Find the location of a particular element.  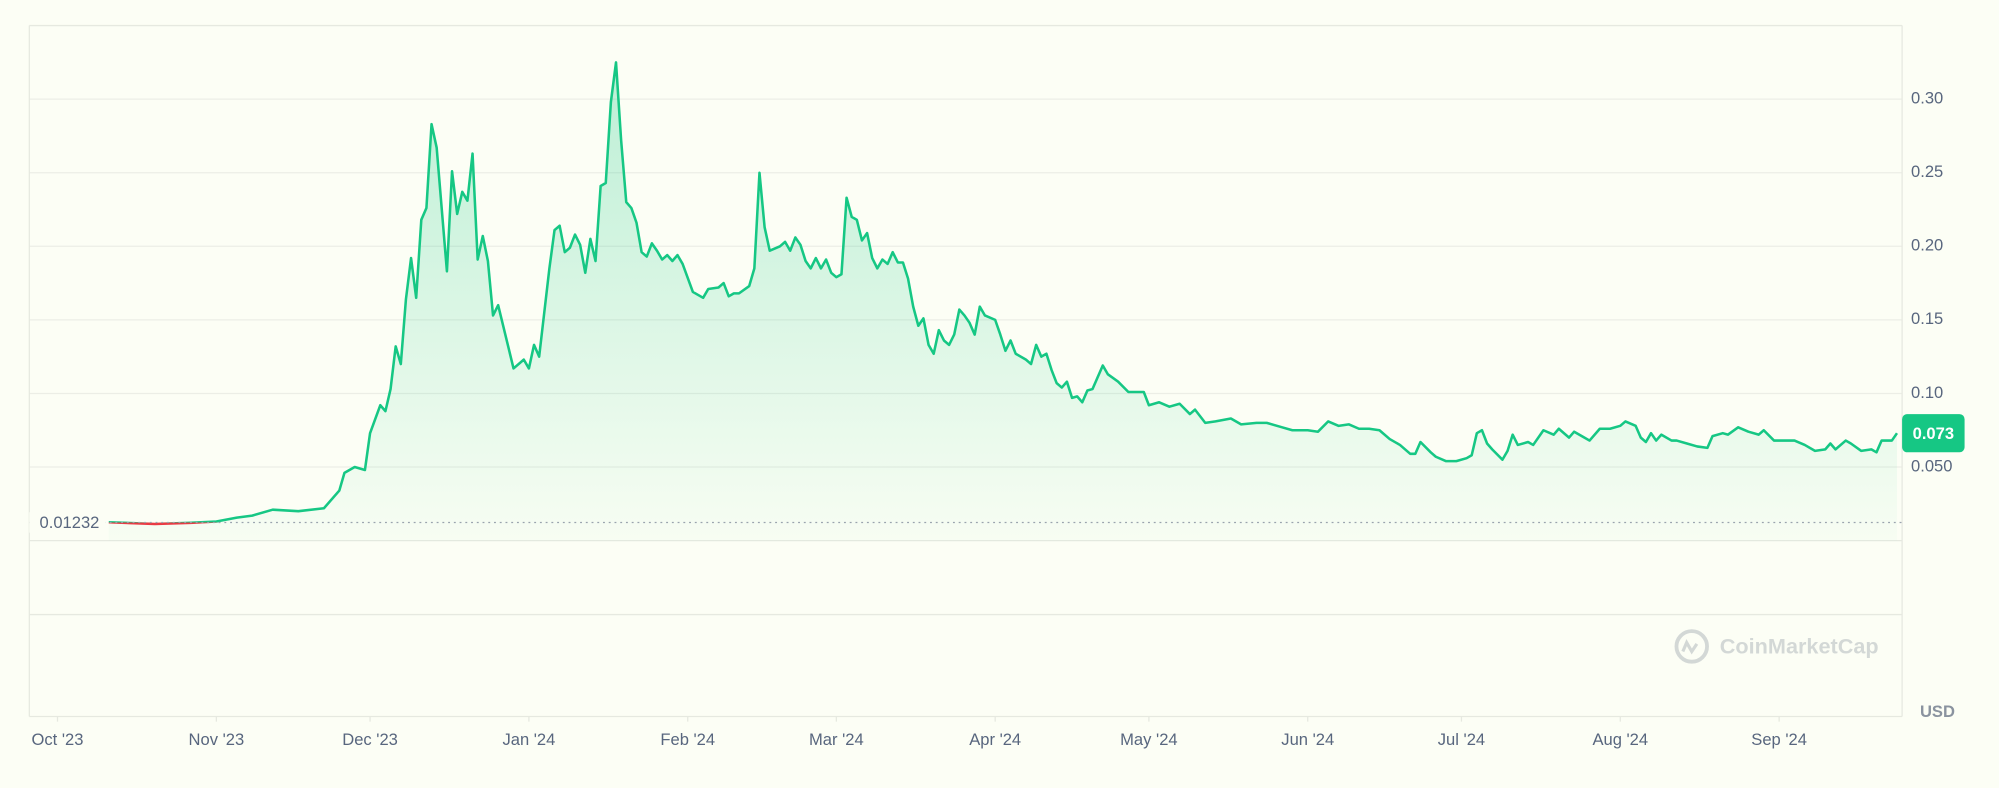

x-tick-label: Oct '23 is located at coordinates (58, 739).